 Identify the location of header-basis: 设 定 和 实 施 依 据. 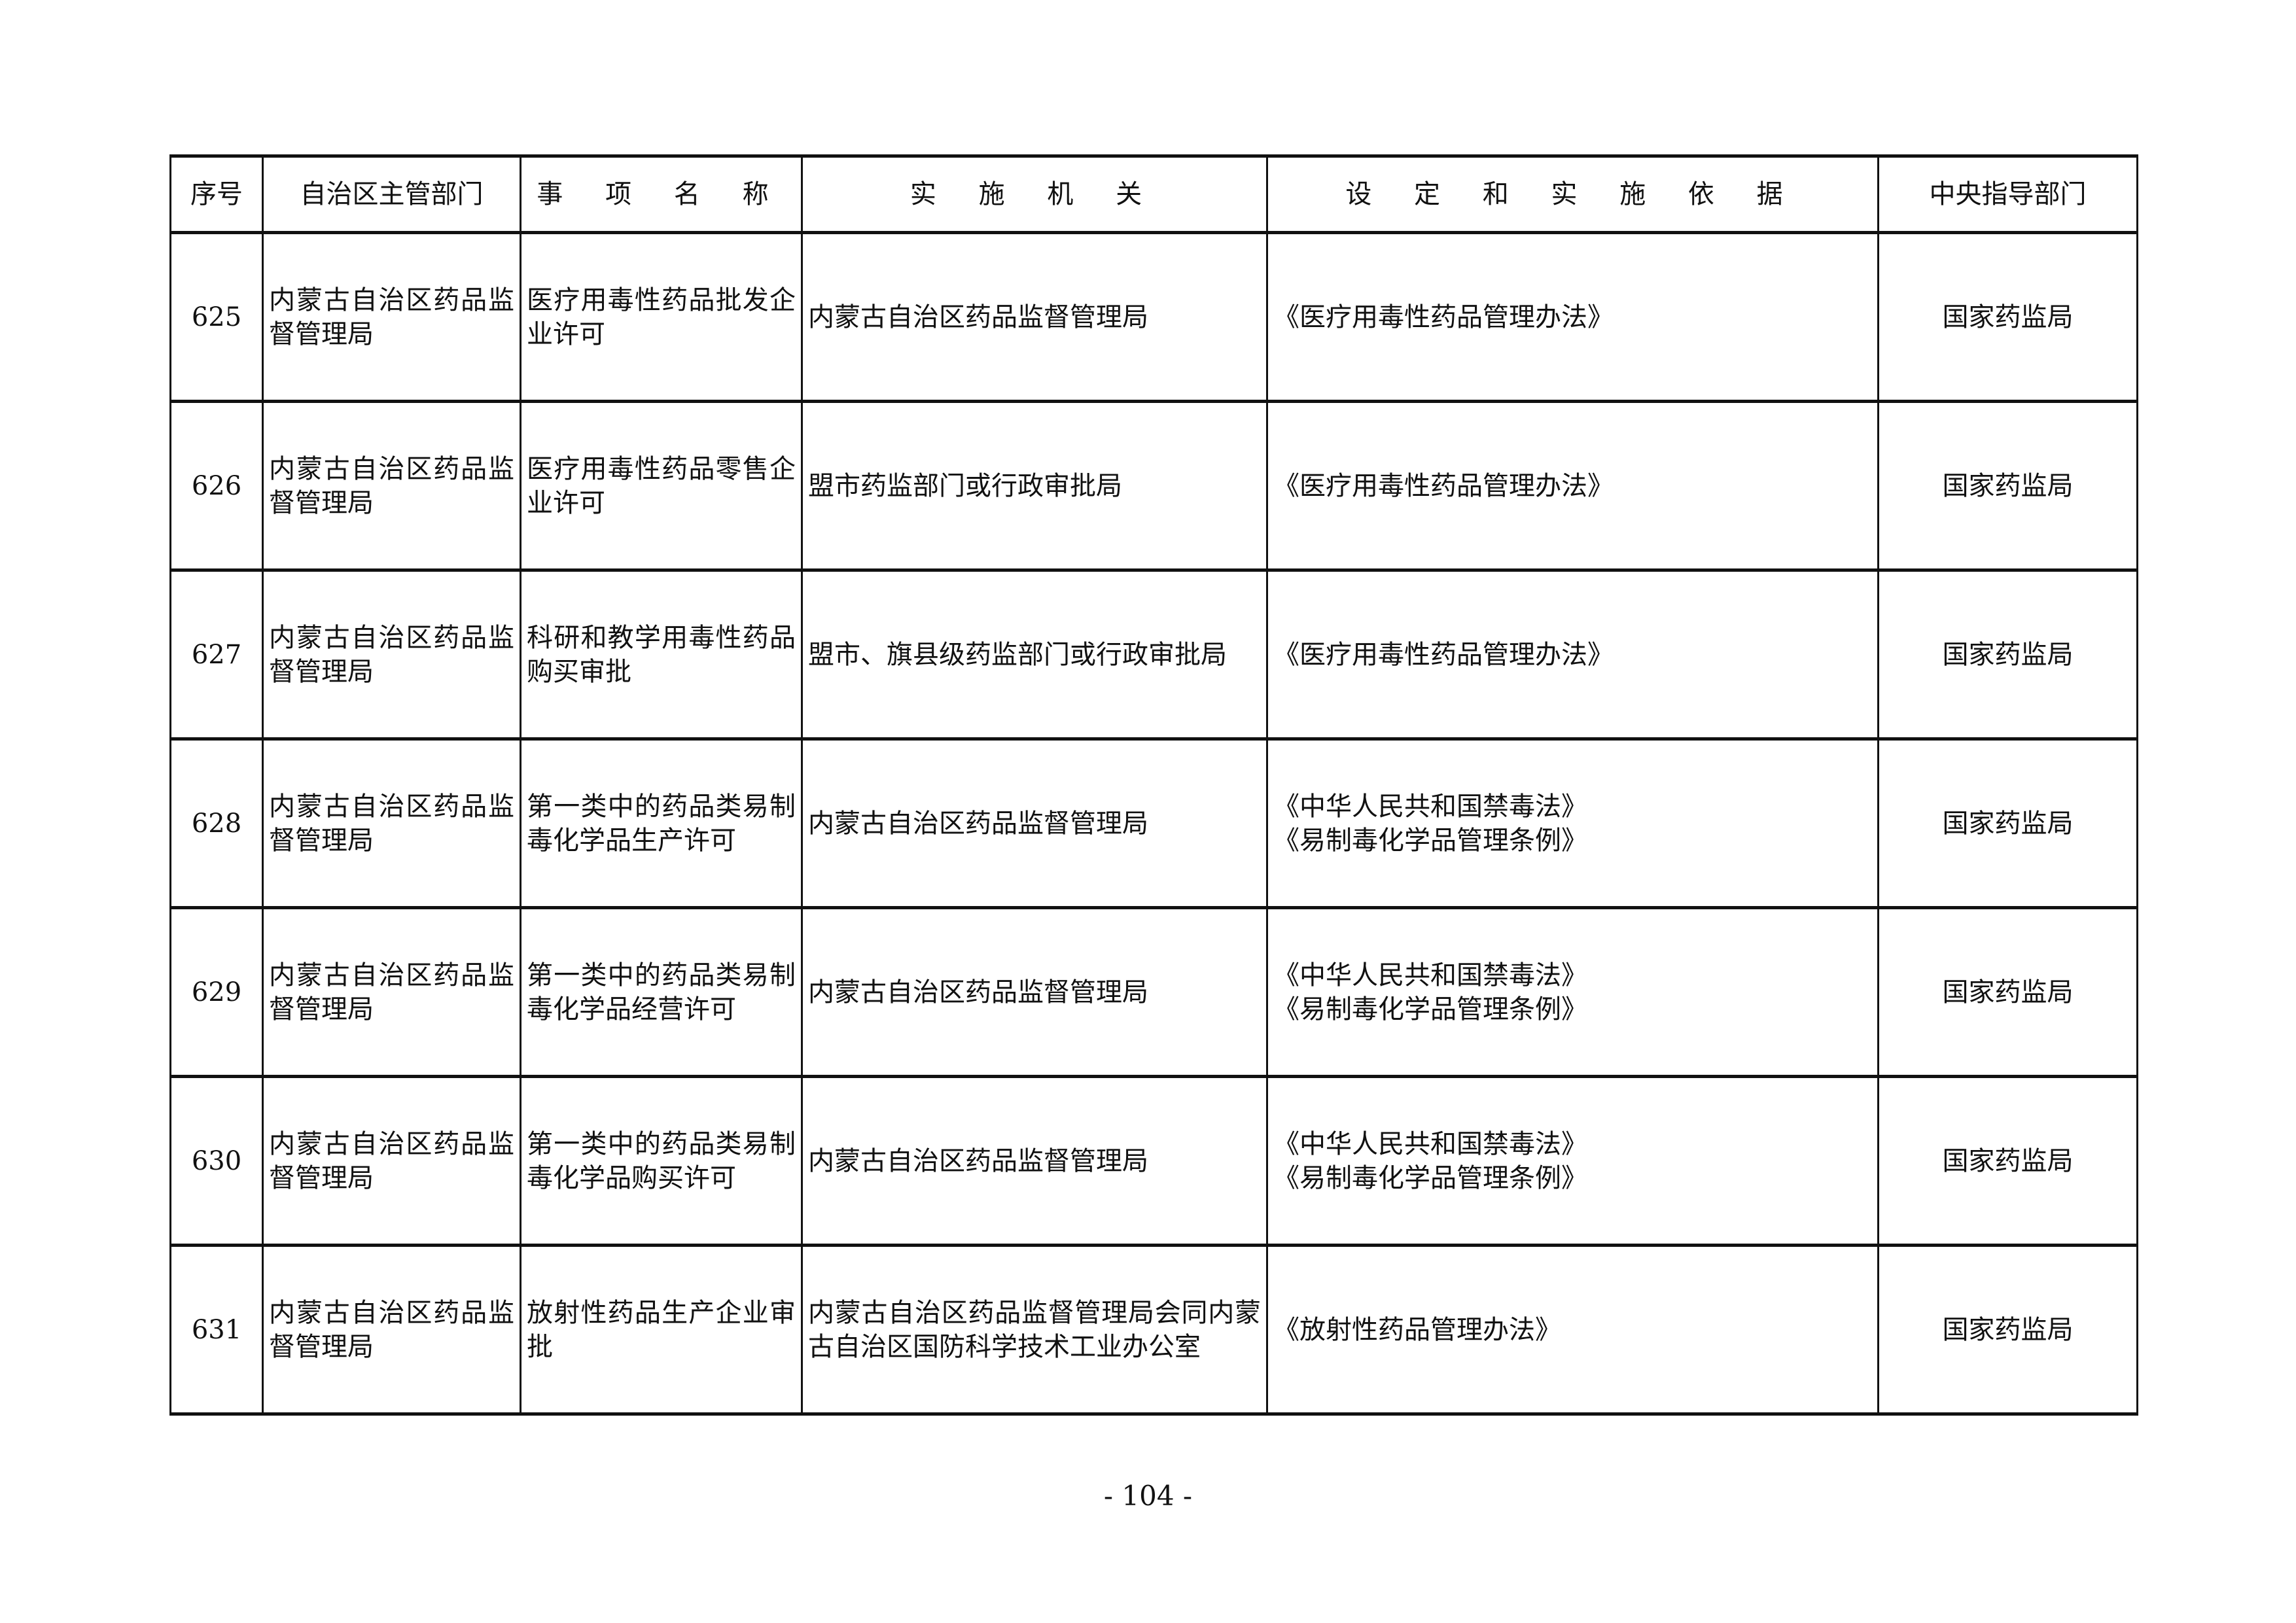
(1573, 194).